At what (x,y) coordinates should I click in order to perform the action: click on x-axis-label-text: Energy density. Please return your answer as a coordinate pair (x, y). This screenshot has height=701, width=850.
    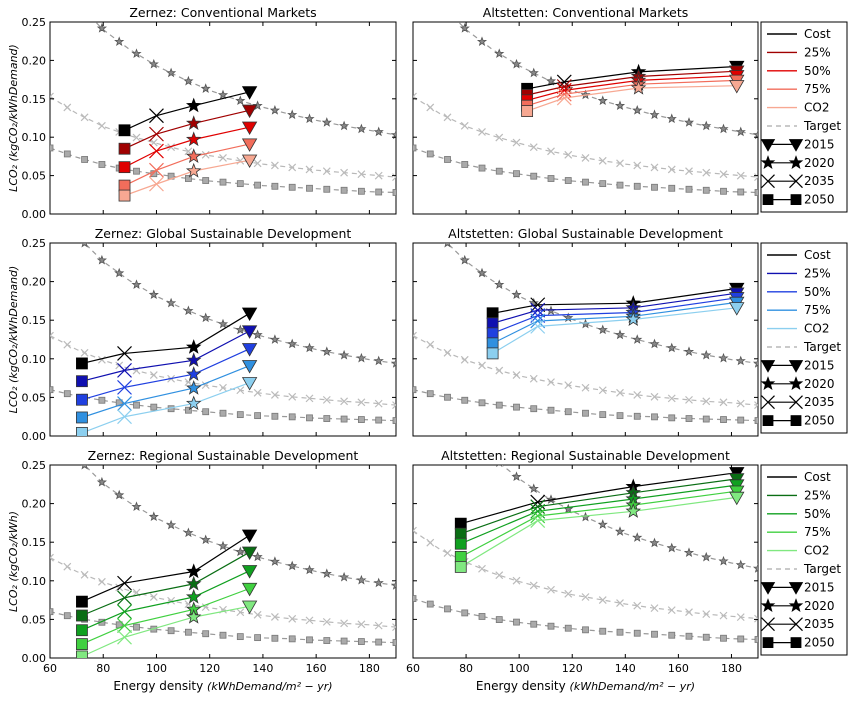
    Looking at the image, I should click on (160, 686).